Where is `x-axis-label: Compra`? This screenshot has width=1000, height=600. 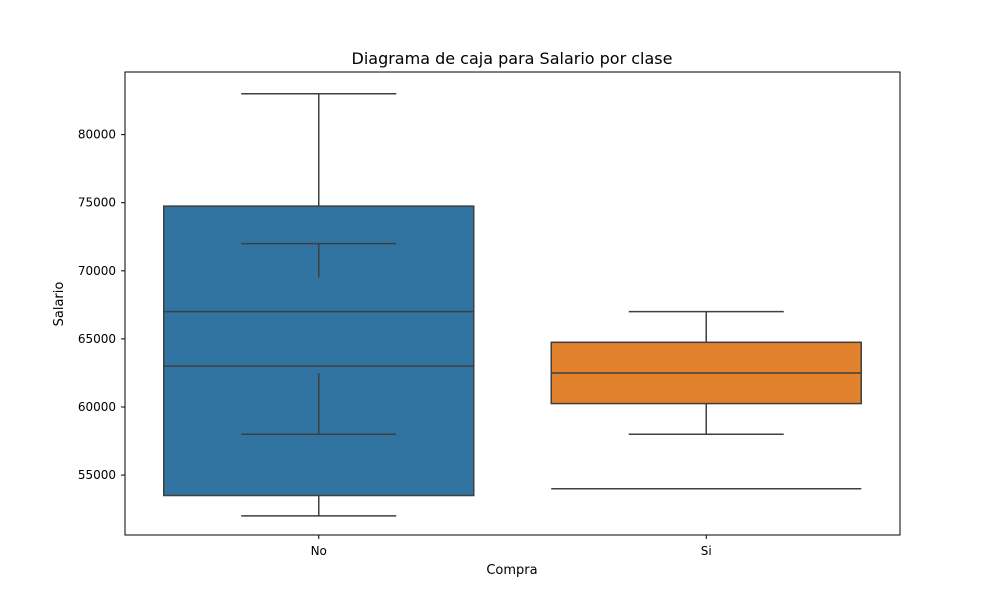
x-axis-label: Compra is located at coordinates (511, 570).